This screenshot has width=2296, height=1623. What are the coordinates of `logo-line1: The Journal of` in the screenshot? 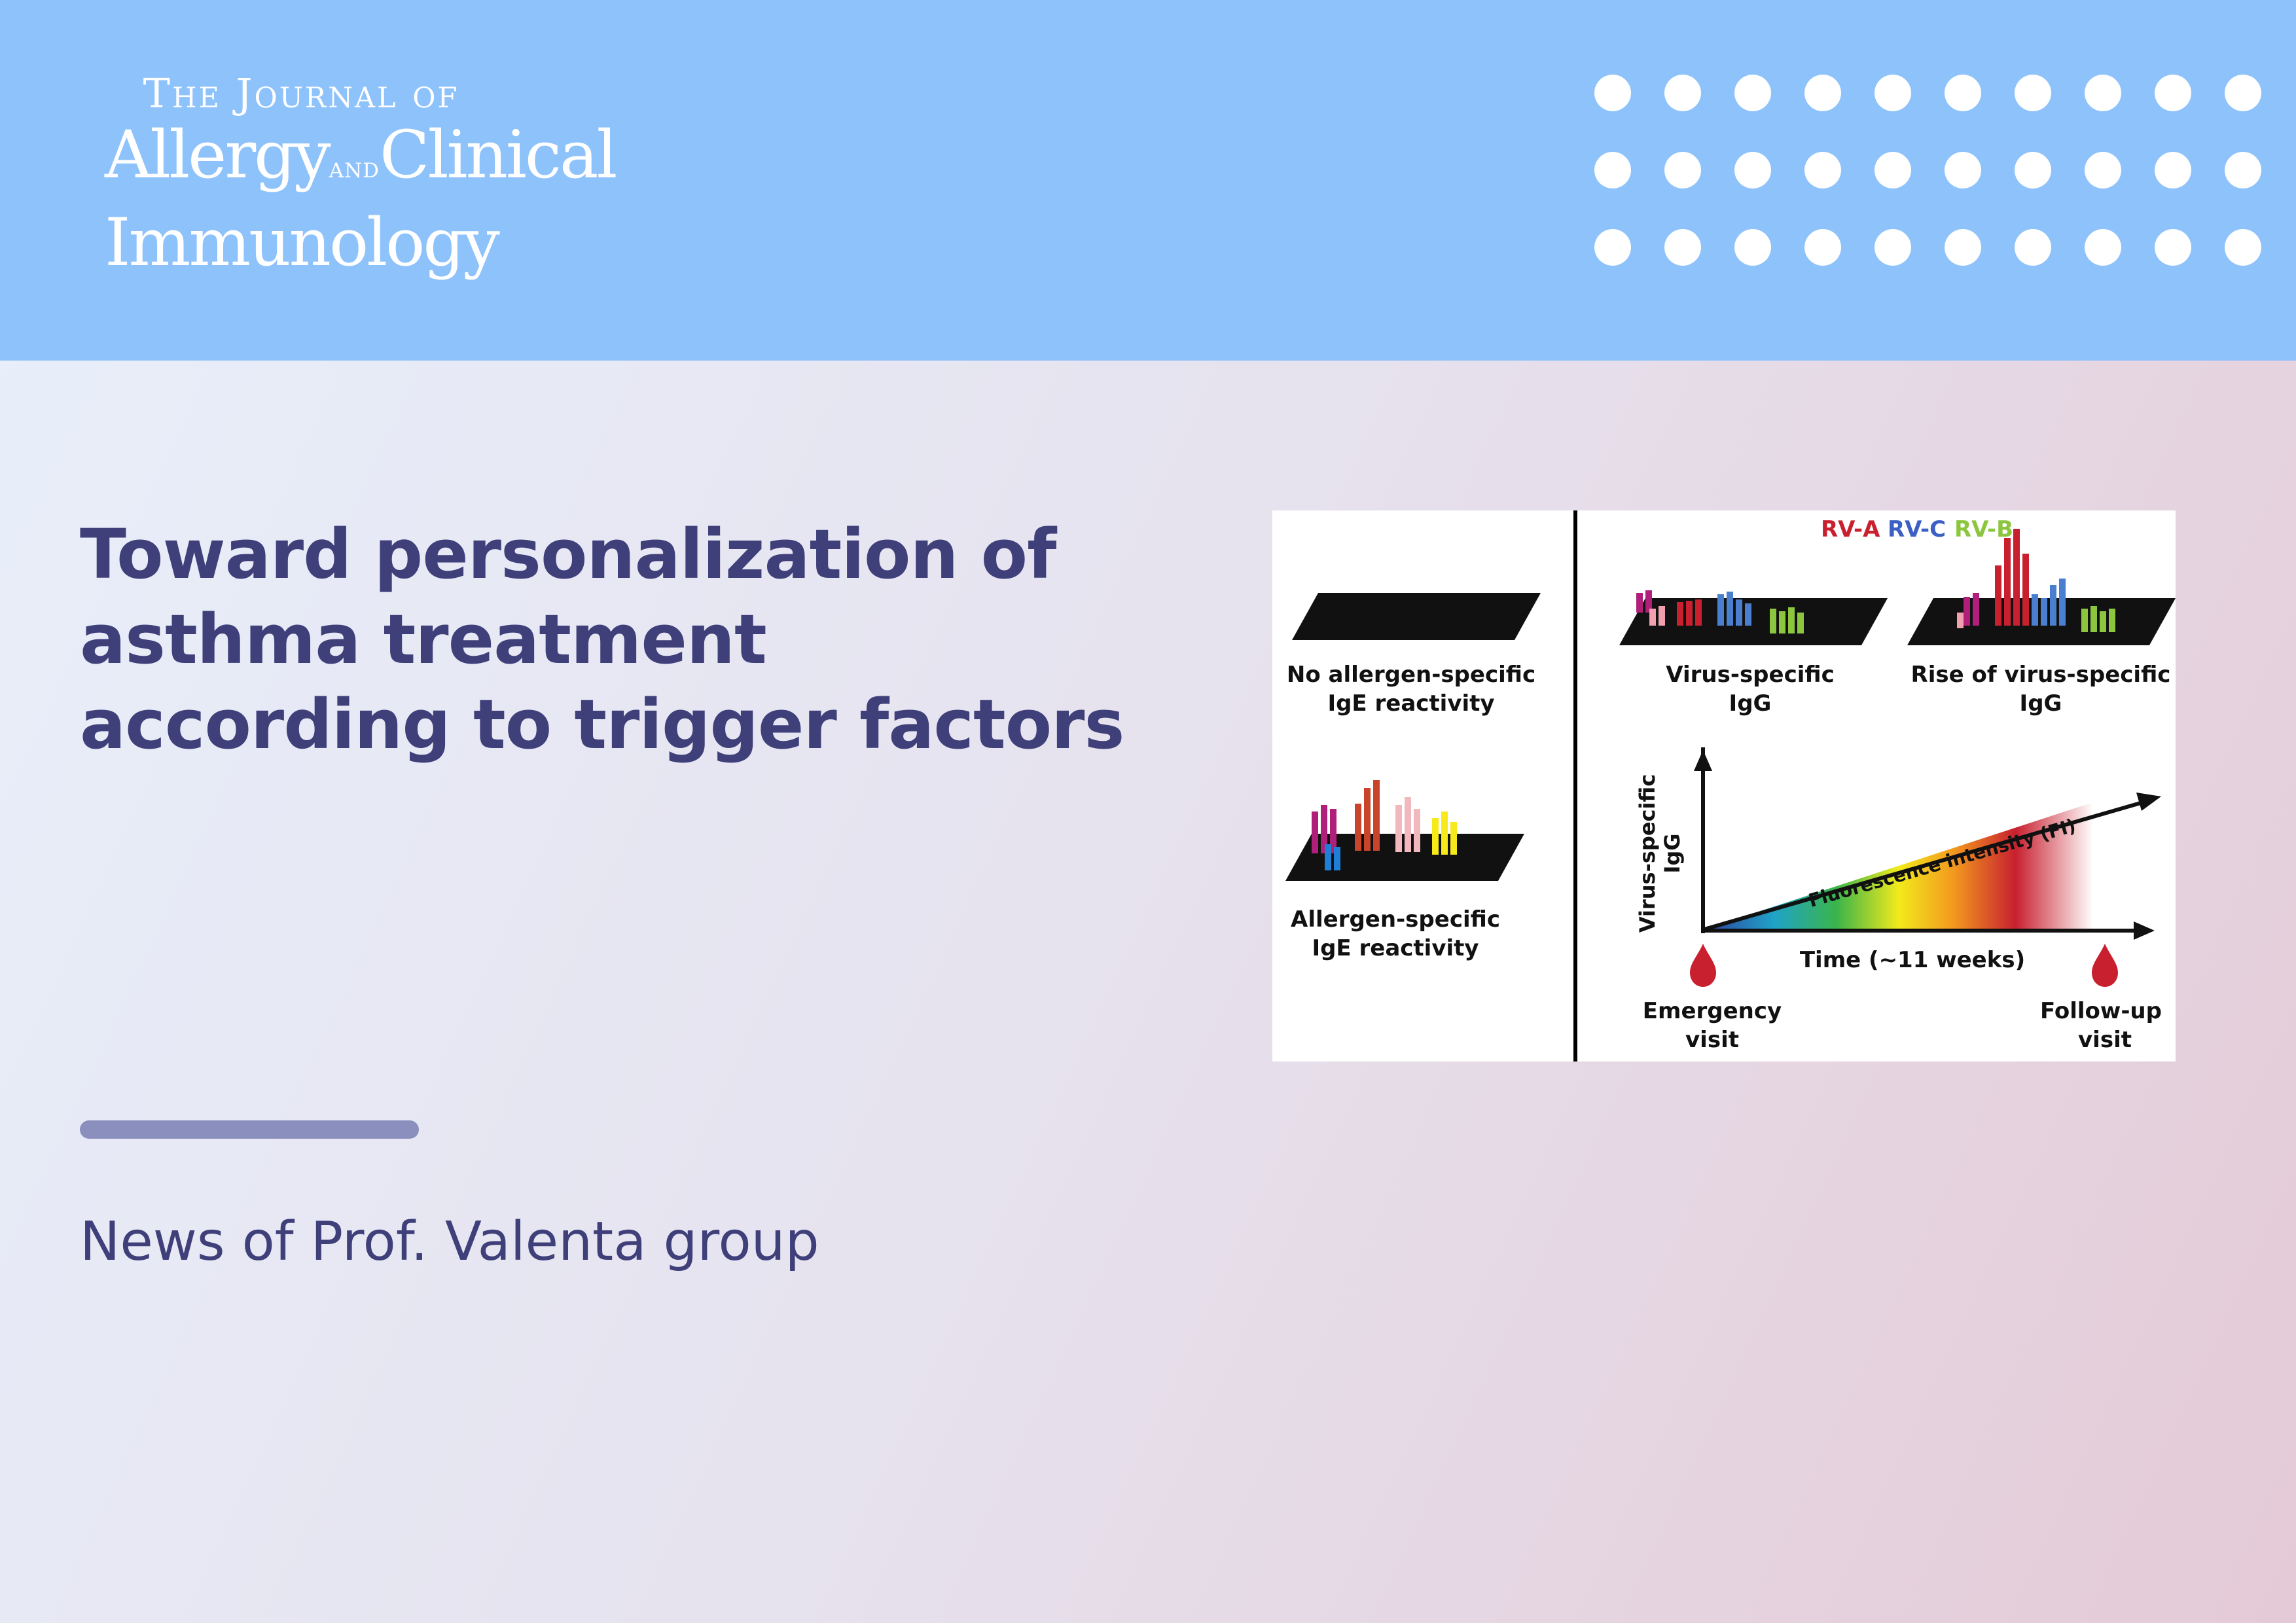 It's located at (301, 93).